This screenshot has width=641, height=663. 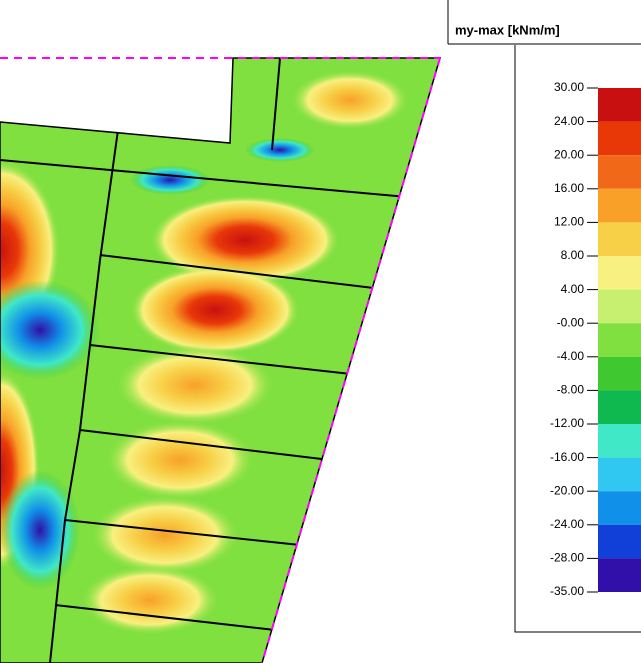 What do you see at coordinates (567, 524) in the screenshot?
I see `legend-label: -24.00` at bounding box center [567, 524].